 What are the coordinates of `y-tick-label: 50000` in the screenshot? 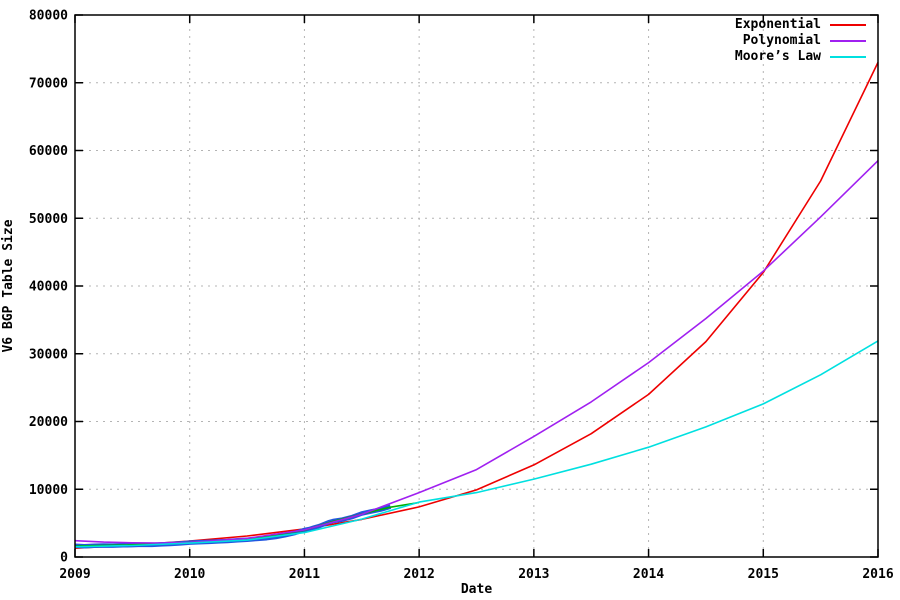 It's located at (48, 219).